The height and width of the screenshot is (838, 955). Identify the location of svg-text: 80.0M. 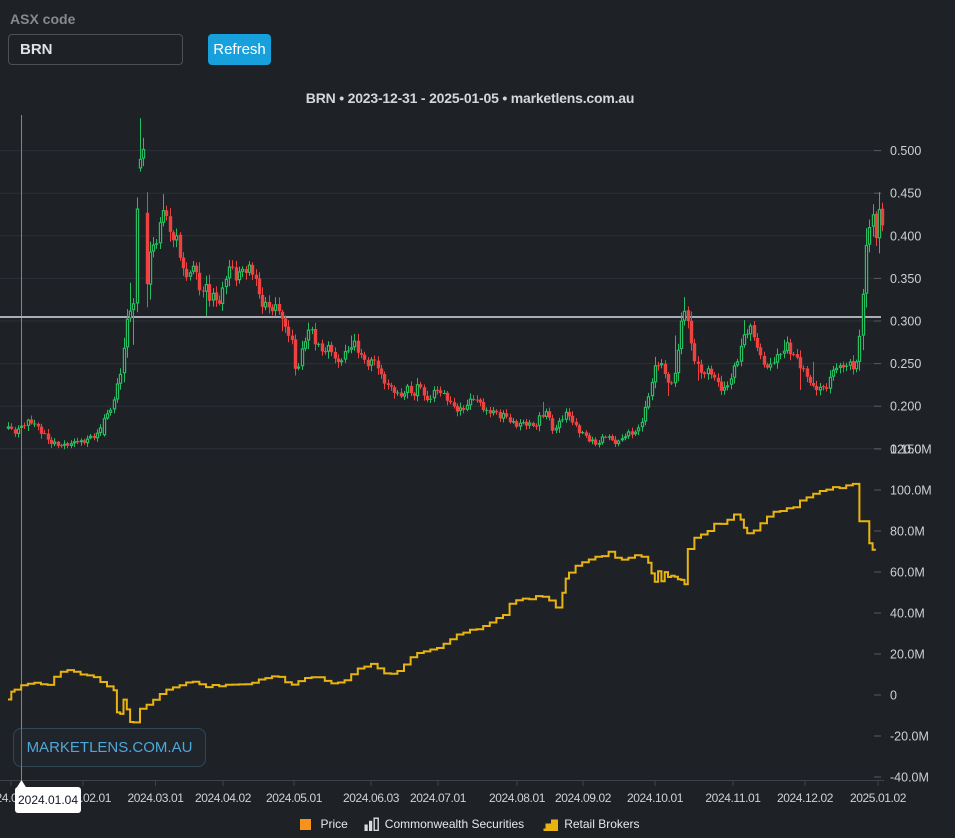
(907, 532).